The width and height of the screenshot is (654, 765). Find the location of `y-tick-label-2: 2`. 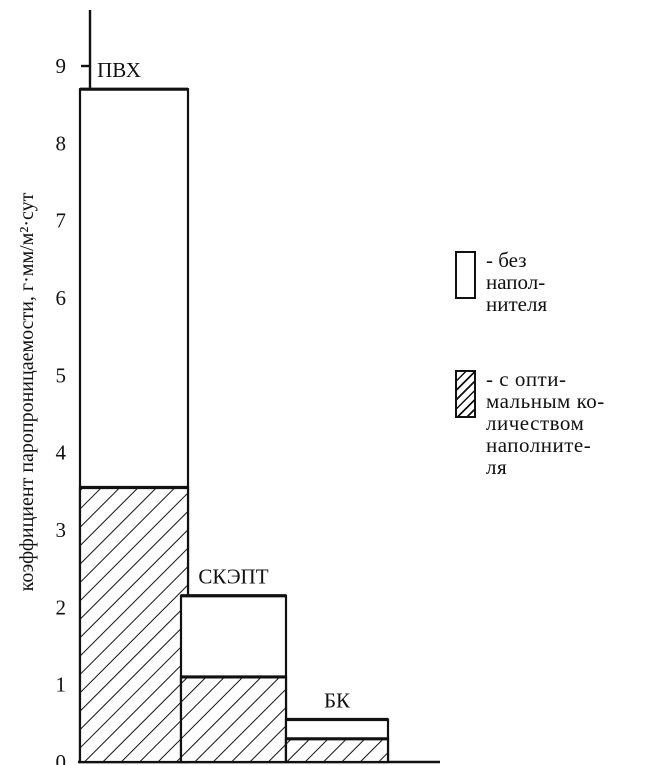

y-tick-label-2: 2 is located at coordinates (61, 607).